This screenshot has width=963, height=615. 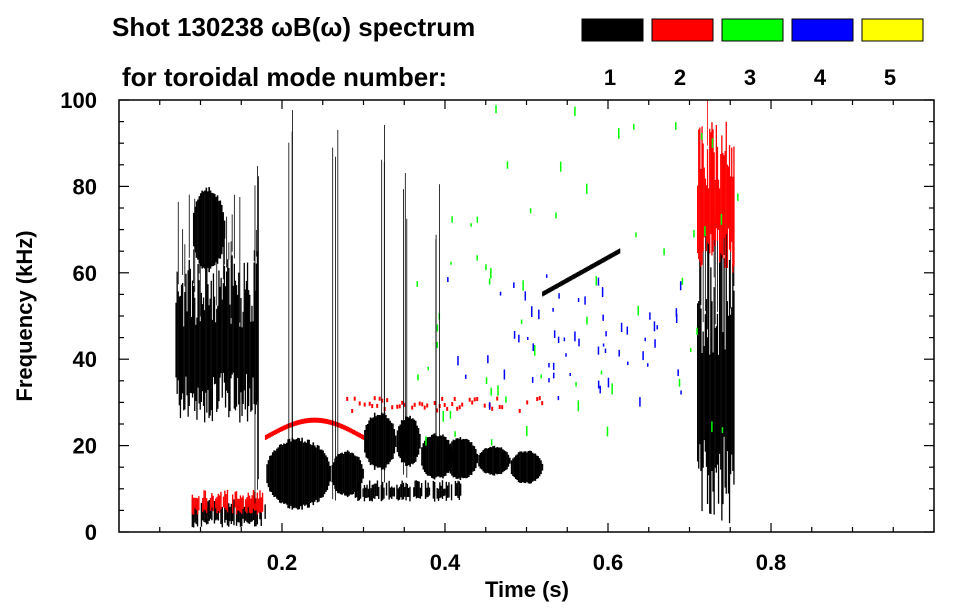 What do you see at coordinates (445, 562) in the screenshot?
I see `x-tick-label: 0.4` at bounding box center [445, 562].